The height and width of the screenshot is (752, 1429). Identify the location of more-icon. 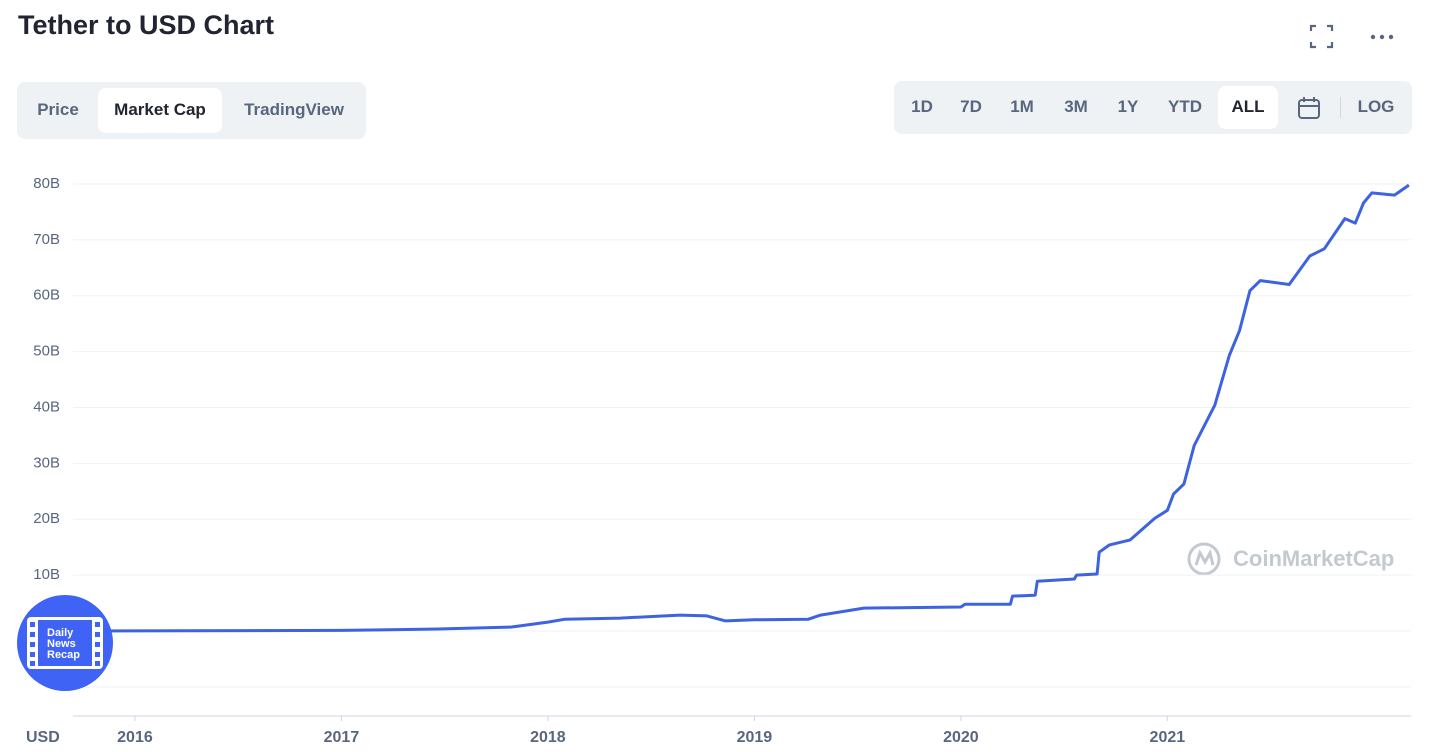
(1382, 37).